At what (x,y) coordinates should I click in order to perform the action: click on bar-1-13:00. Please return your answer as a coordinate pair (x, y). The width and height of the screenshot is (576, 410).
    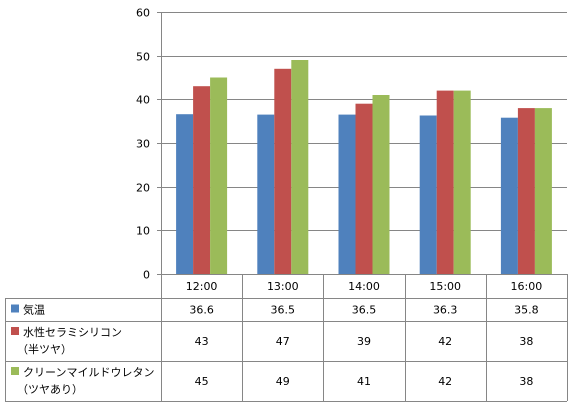
    Looking at the image, I should click on (266, 194).